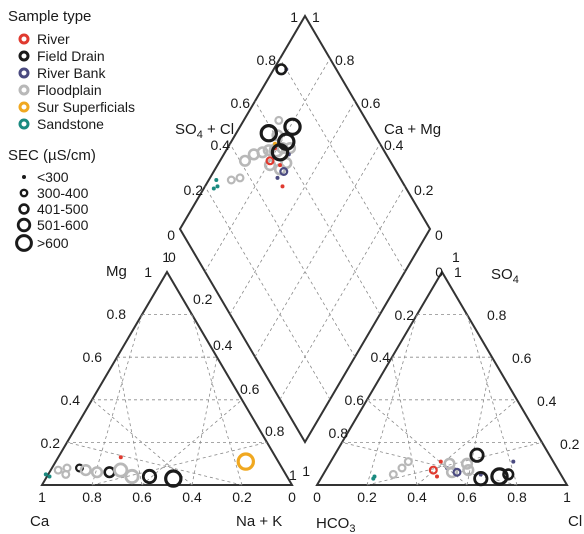 This screenshot has width=584, height=534. I want to click on legend-sec-5: >600, so click(42, 243).